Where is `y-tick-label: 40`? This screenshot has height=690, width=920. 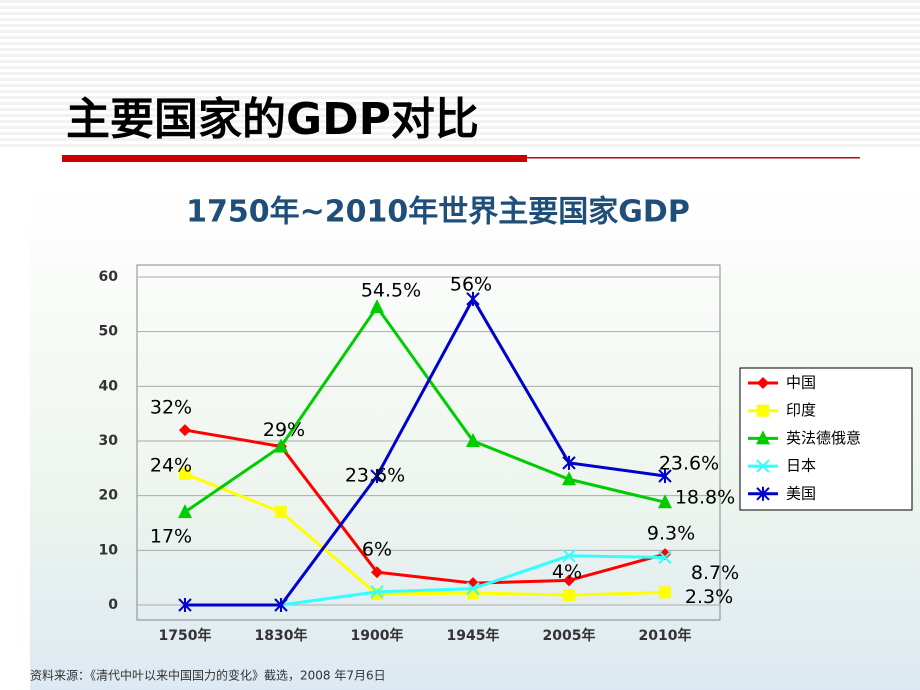 y-tick-label: 40 is located at coordinates (109, 386).